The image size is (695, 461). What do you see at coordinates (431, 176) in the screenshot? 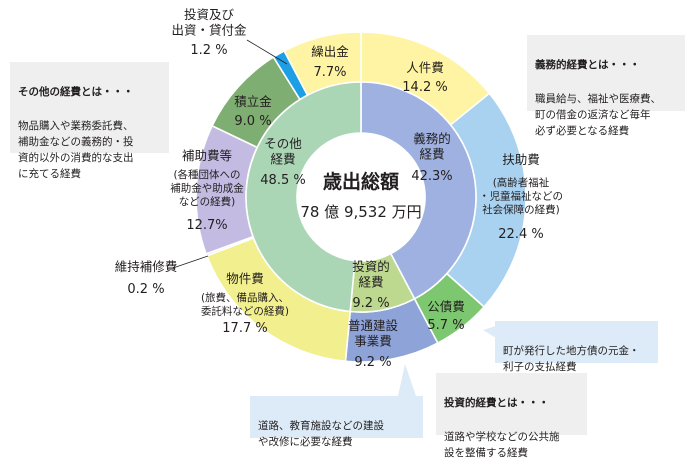
I see `inner-value-0: 42.3%` at bounding box center [431, 176].